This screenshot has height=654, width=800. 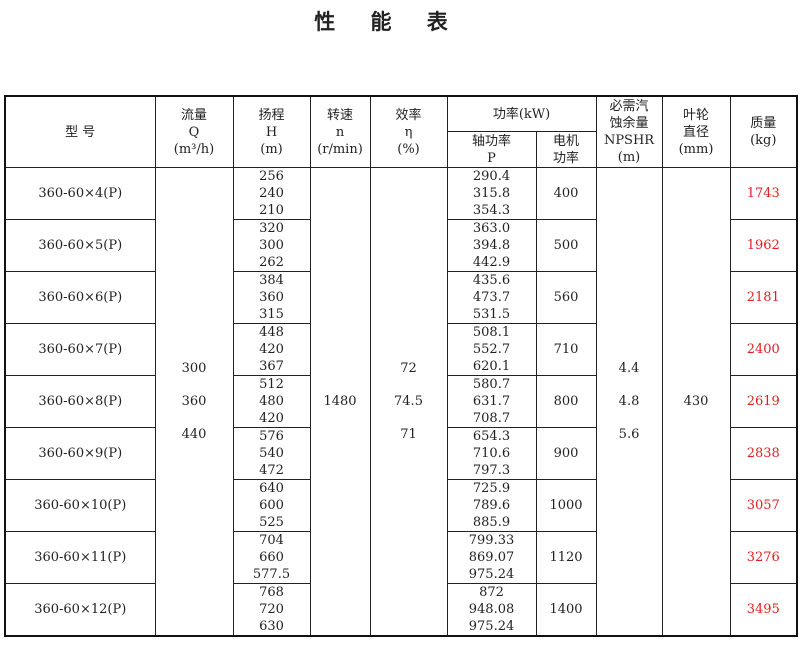 I want to click on cell-value: 363.0, so click(x=491, y=228).